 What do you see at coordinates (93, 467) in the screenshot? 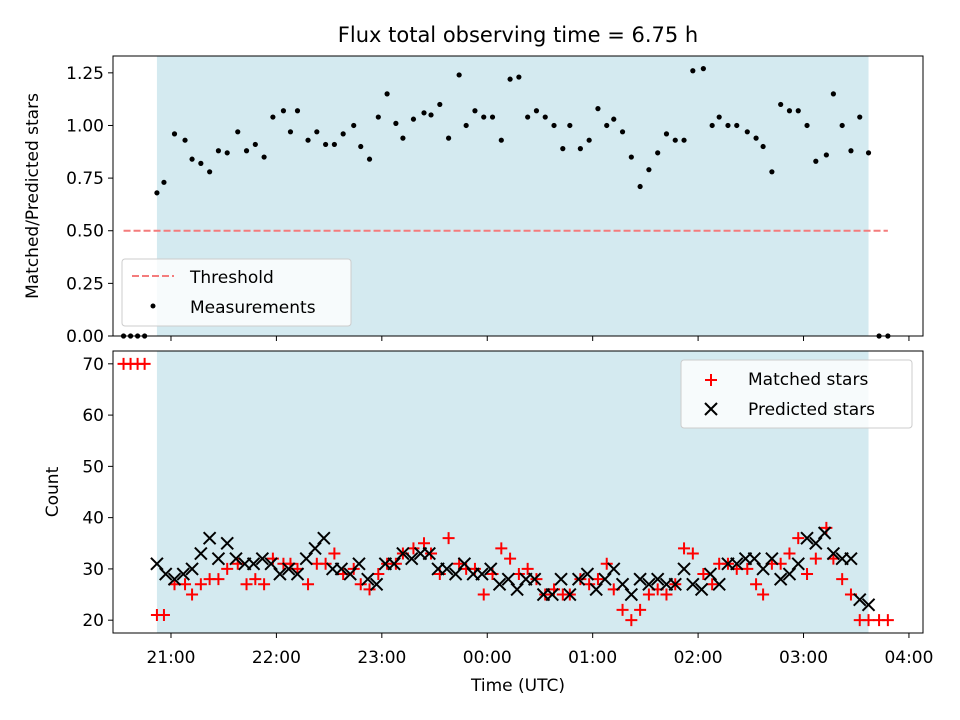
I see `y-tick-label: 50` at bounding box center [93, 467].